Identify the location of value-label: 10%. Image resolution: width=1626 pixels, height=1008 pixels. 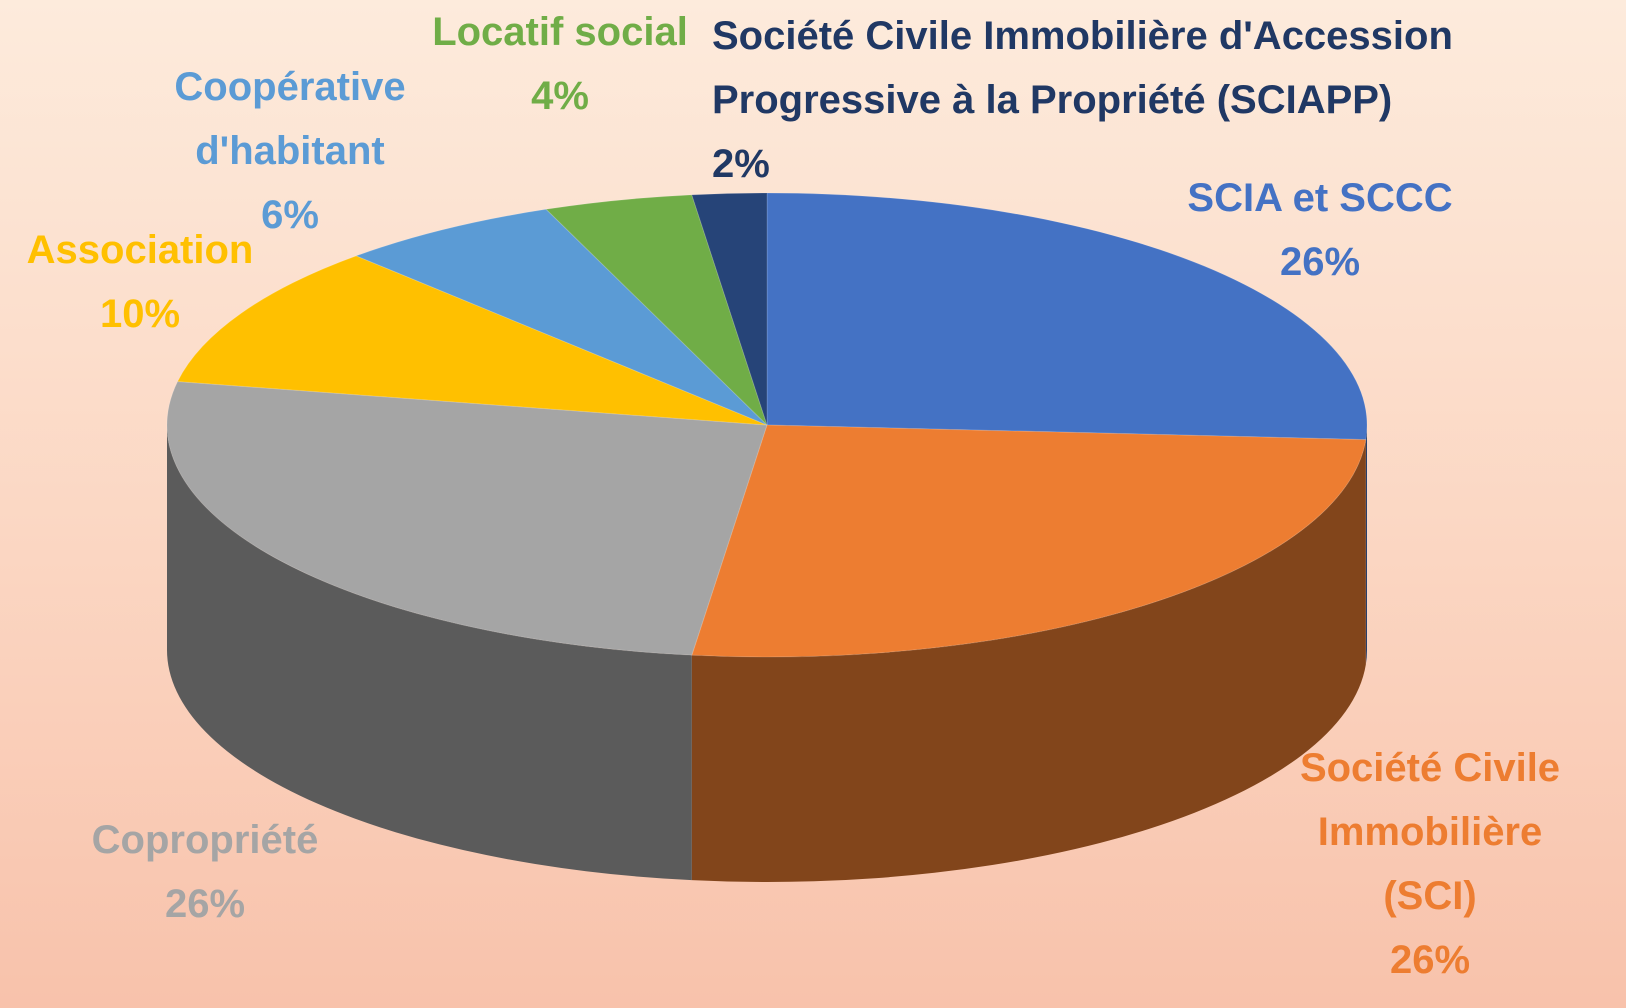
(140, 314).